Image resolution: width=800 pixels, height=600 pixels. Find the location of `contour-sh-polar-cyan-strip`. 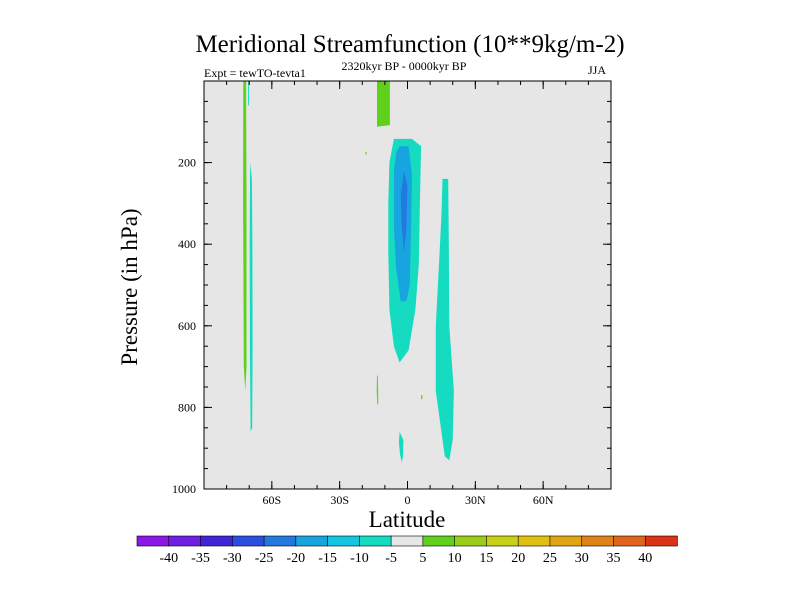

contour-sh-polar-cyan-strip is located at coordinates (251, 297).